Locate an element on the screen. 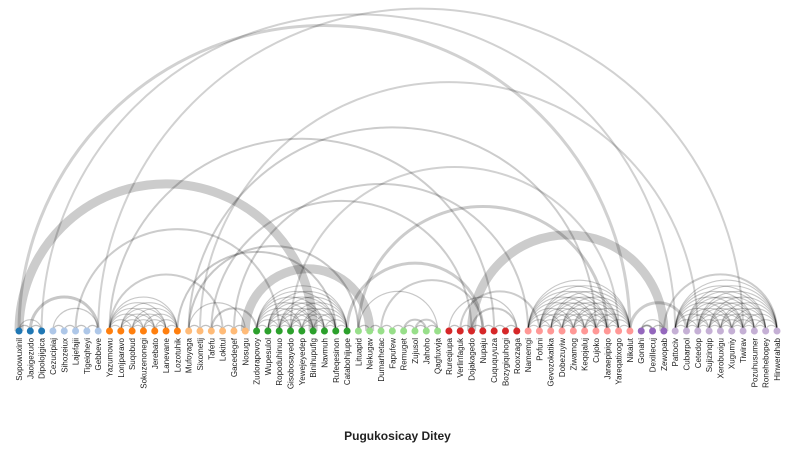  node-label: Cezucipiaj is located at coordinates (53, 356).